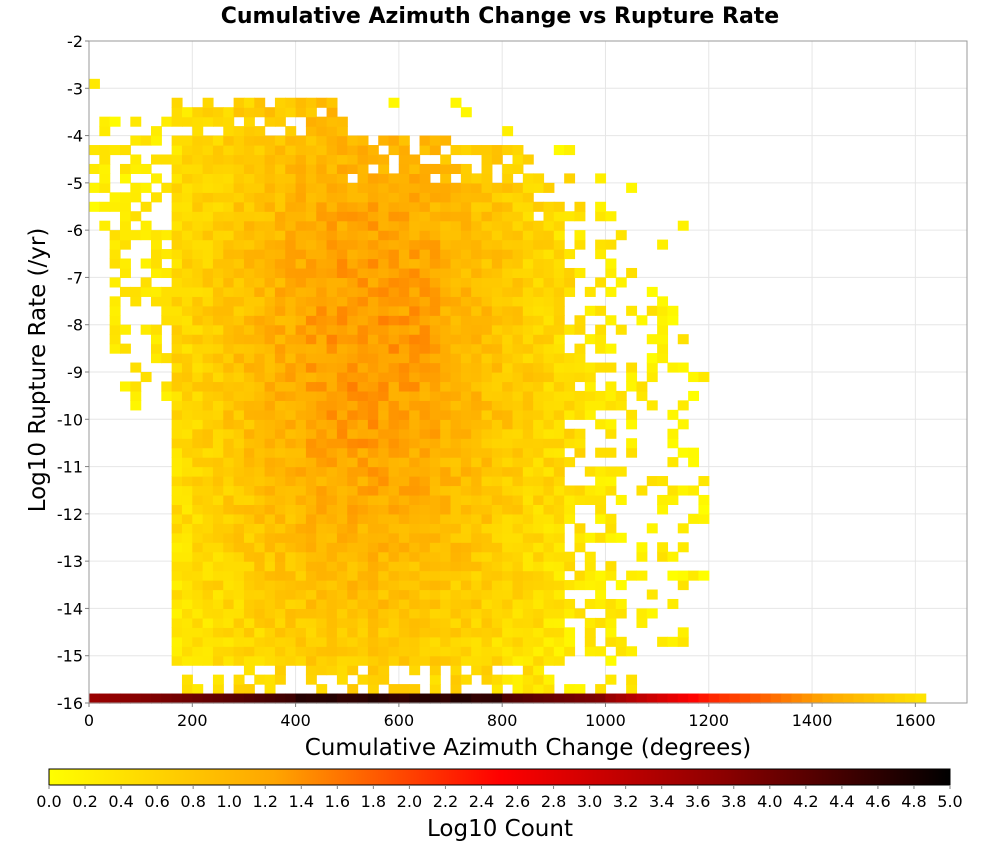  I want to click on y-tick-label: -12, so click(70, 514).